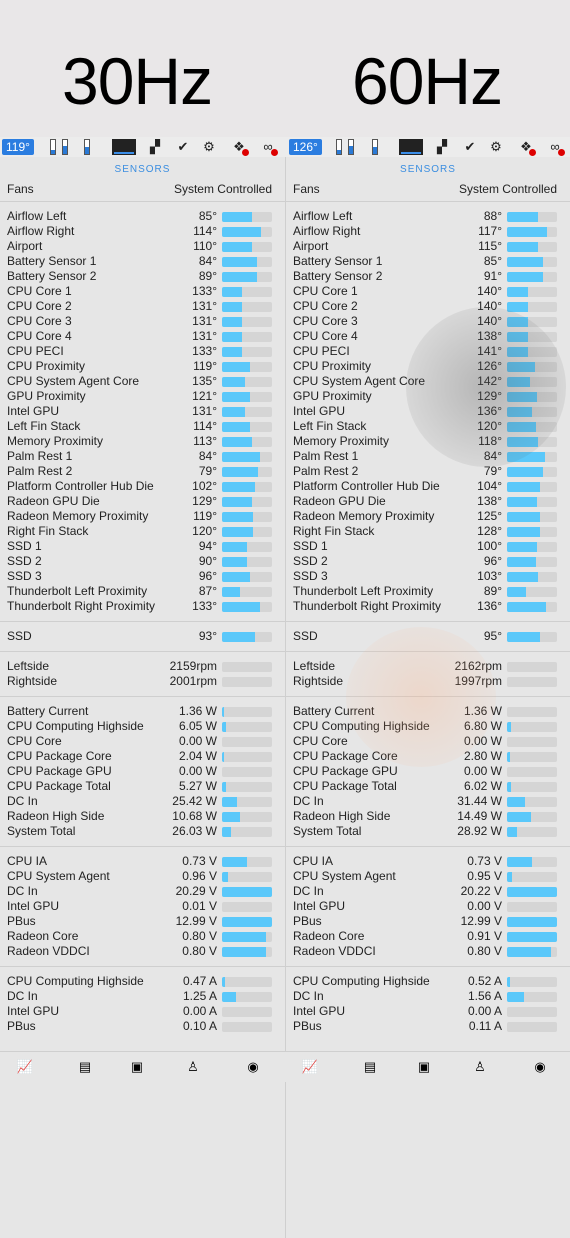 This screenshot has height=1238, width=570. Describe the element at coordinates (332, 366) in the screenshot. I see `sensor-label: CPU Proximity` at that location.